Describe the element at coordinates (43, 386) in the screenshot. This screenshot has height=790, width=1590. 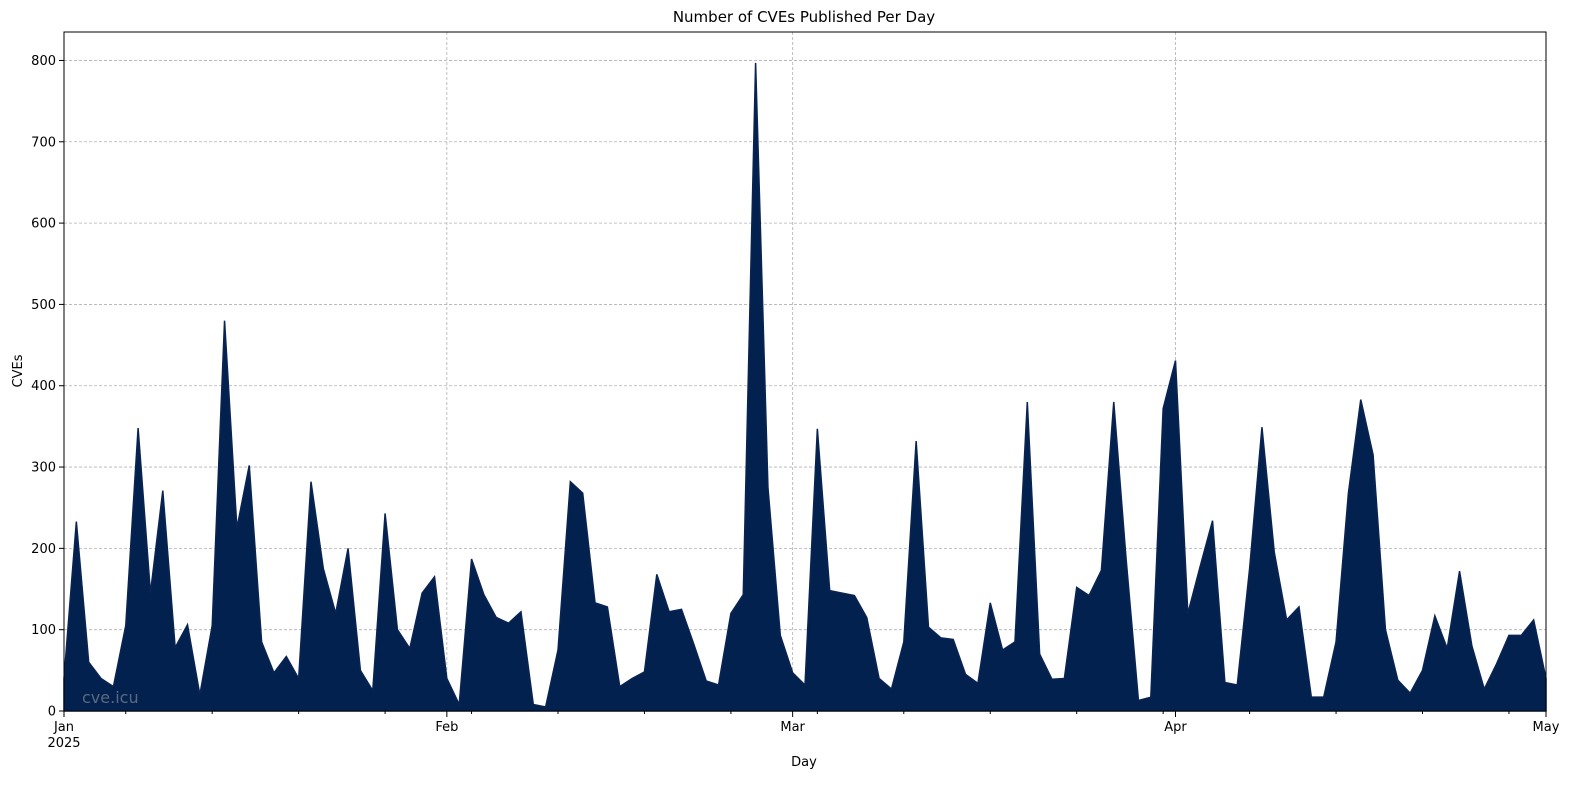
I see `y-tick-label: 400` at that location.